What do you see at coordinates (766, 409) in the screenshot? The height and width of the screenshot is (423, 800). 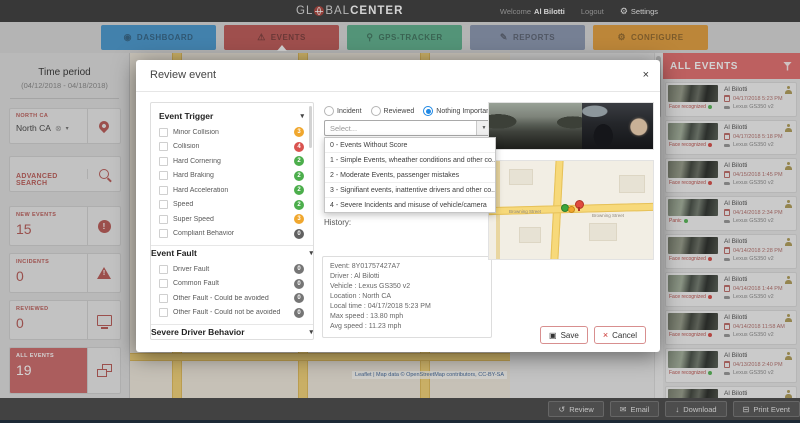 I see `footer-button: ⊟ Print Event` at bounding box center [766, 409].